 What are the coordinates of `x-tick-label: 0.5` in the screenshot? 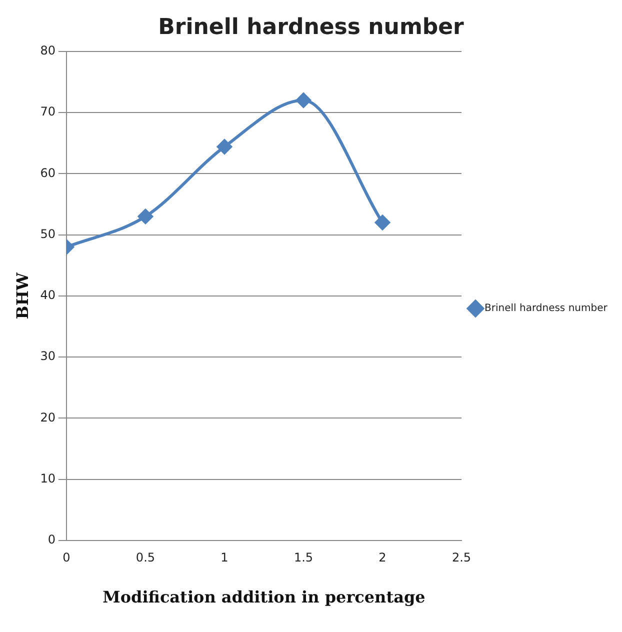 It's located at (146, 557).